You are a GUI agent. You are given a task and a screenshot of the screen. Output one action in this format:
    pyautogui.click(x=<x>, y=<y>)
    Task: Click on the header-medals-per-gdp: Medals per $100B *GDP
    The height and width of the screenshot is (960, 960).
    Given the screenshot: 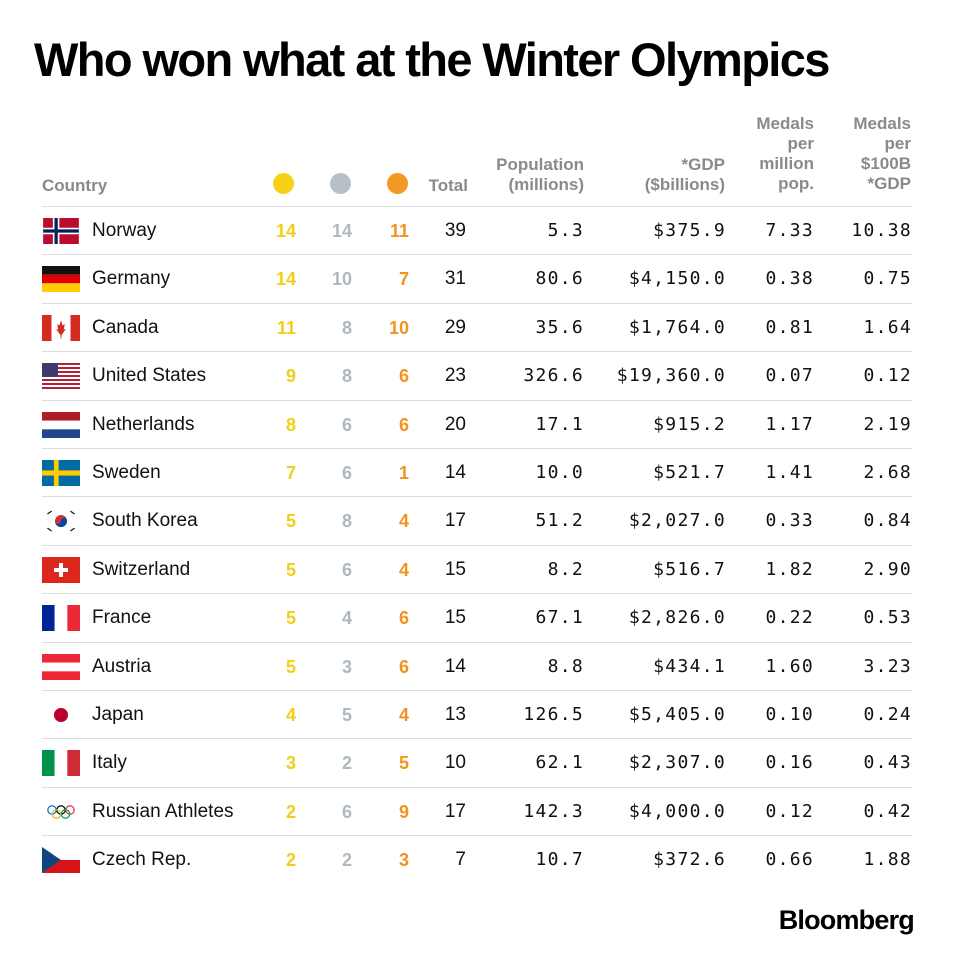 What is the action you would take?
    pyautogui.click(x=882, y=153)
    